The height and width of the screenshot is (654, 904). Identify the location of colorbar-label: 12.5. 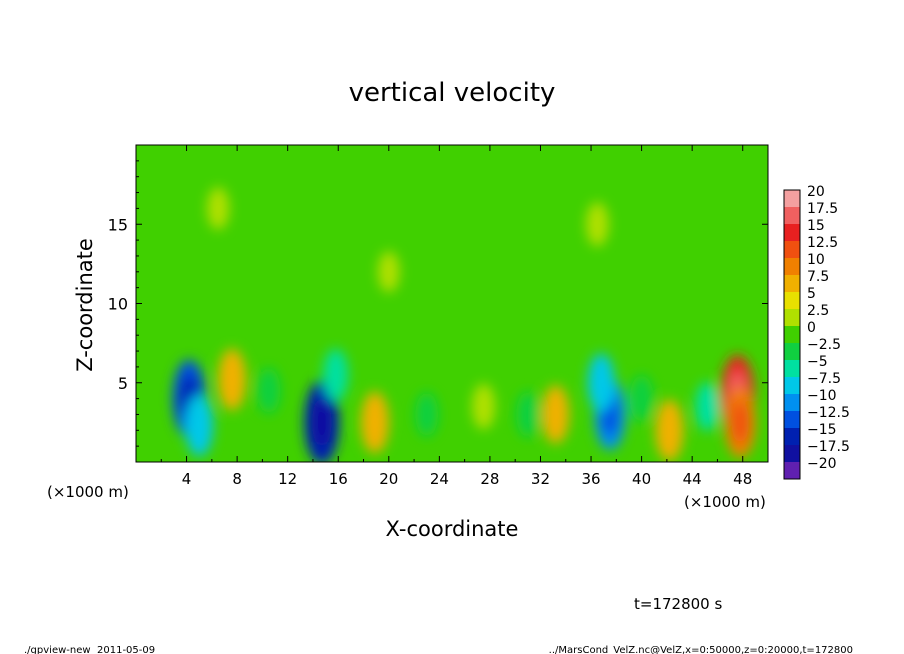
(822, 243).